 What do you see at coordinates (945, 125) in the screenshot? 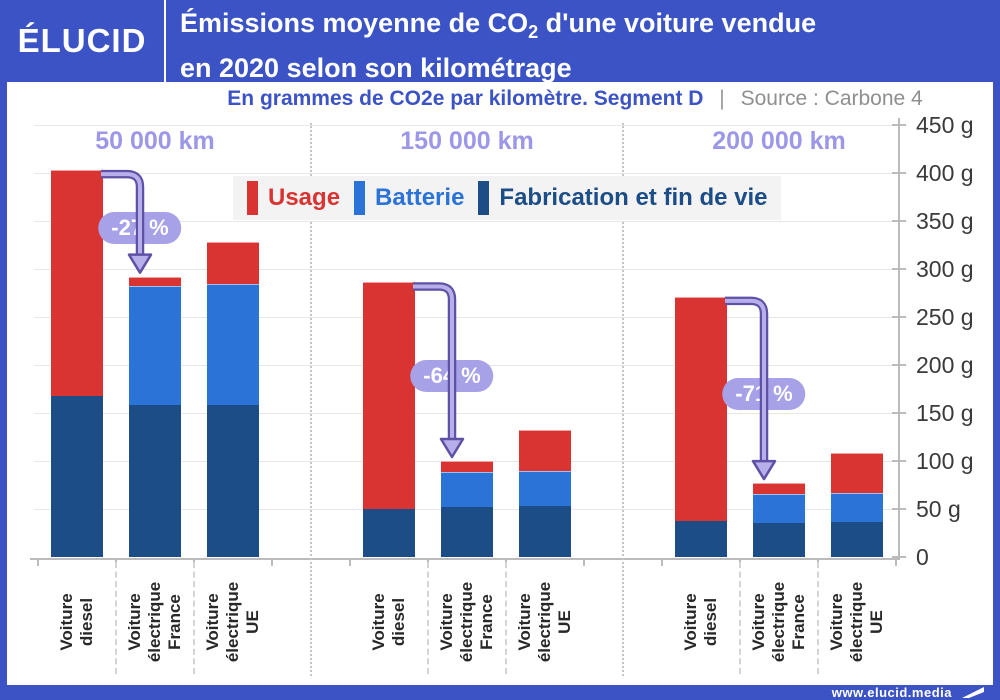
I see `y-axis-label: 450 g` at bounding box center [945, 125].